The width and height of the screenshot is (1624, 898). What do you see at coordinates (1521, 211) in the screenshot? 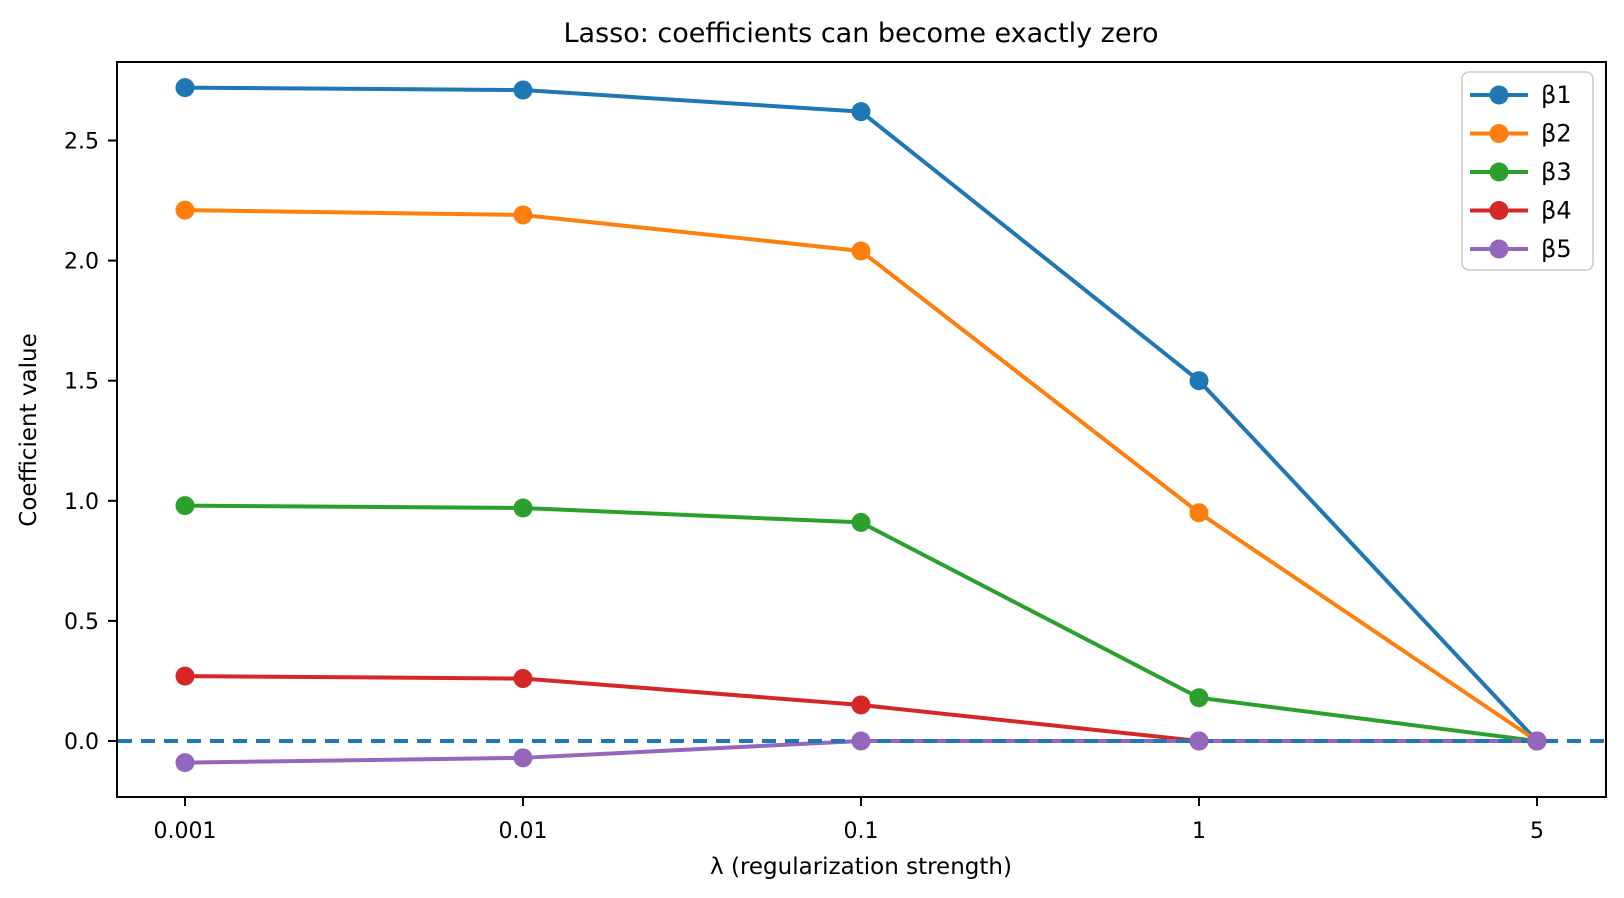
I see `legend-entry-β4: β4` at bounding box center [1521, 211].